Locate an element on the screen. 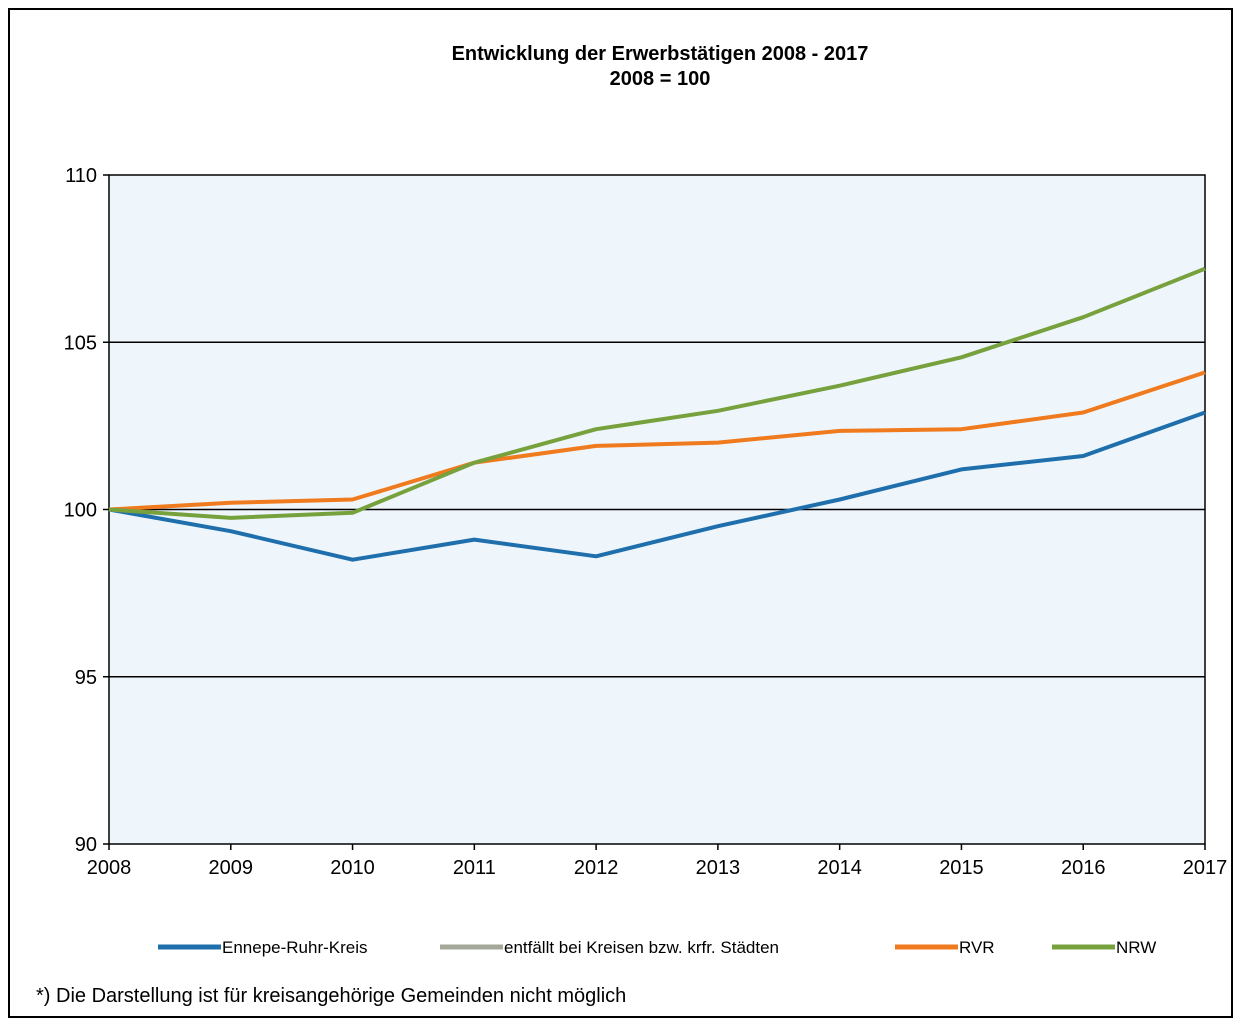 Image resolution: width=1241 pixels, height=1025 pixels. x-tick-label-2014: 2014 is located at coordinates (839, 868).